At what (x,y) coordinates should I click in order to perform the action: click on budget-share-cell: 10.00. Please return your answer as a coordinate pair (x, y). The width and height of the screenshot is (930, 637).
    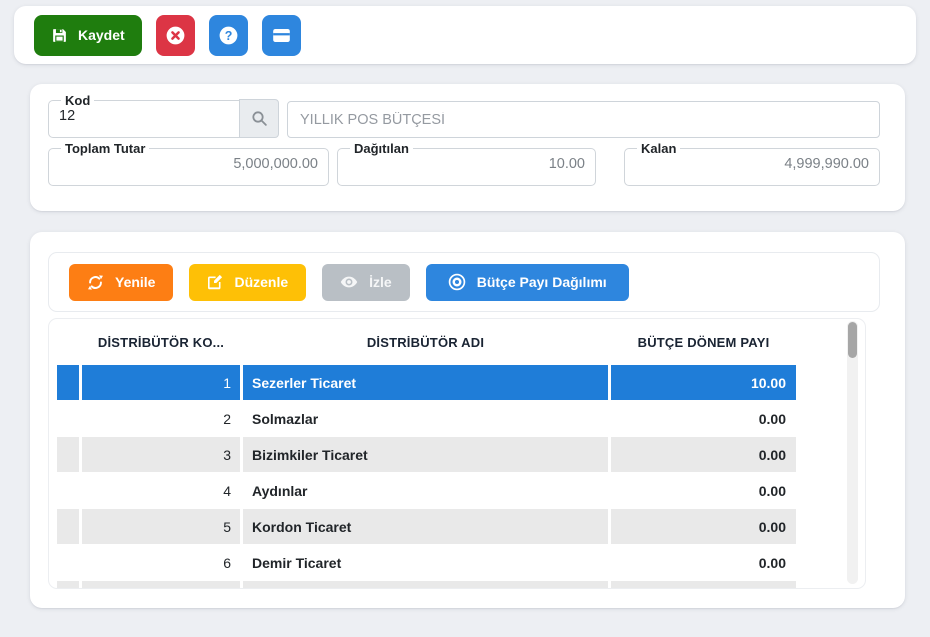
    Looking at the image, I should click on (703, 382).